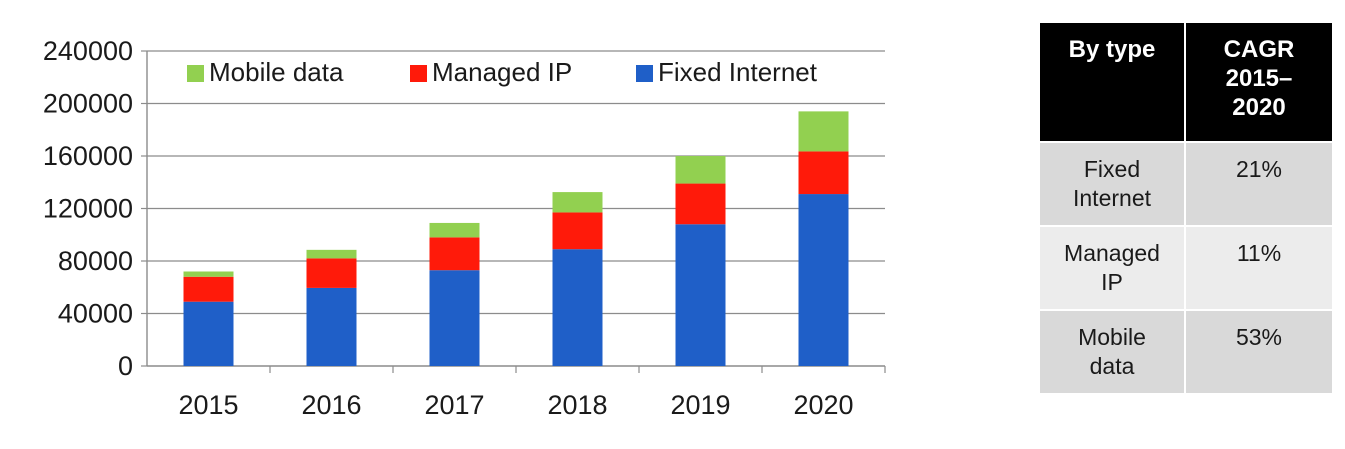 The height and width of the screenshot is (449, 1345). I want to click on table-header-row: By type CAGR 2015–2020, so click(1186, 82).